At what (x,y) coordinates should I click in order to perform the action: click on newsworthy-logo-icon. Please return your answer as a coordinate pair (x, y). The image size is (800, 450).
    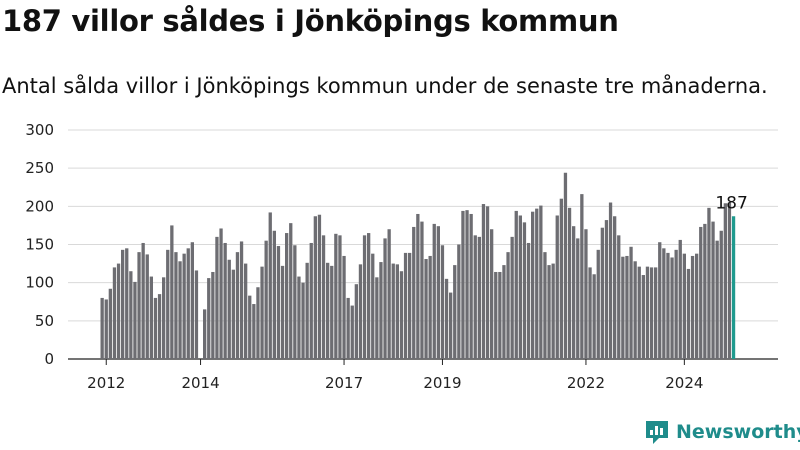
    Looking at the image, I should click on (657, 432).